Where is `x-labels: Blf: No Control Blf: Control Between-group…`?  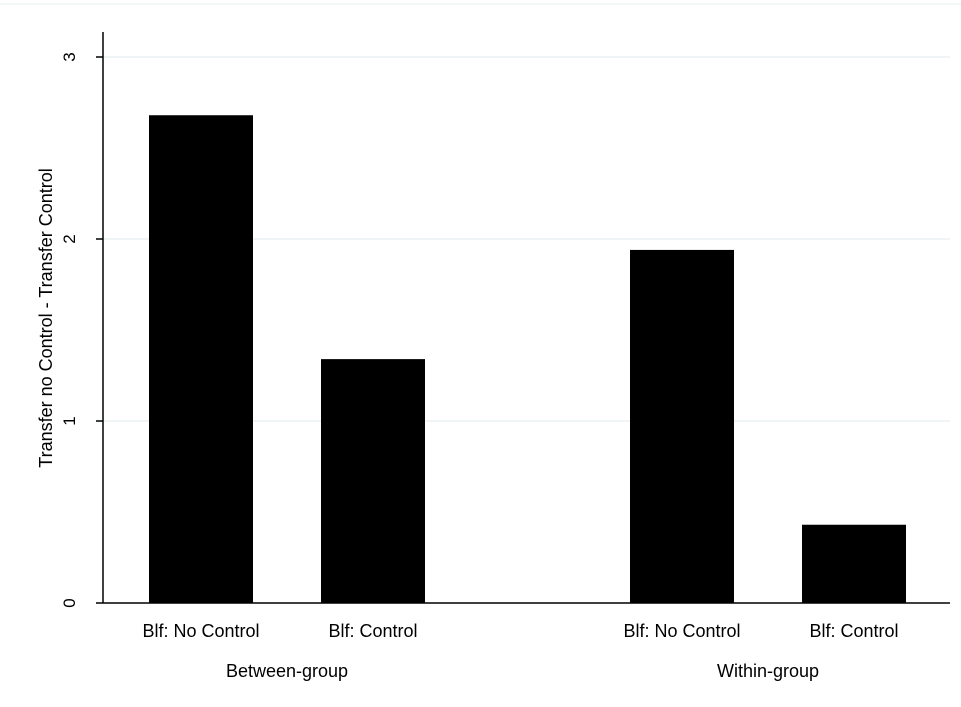 x-labels: Blf: No Control Blf: Control Between-group… is located at coordinates (520, 651).